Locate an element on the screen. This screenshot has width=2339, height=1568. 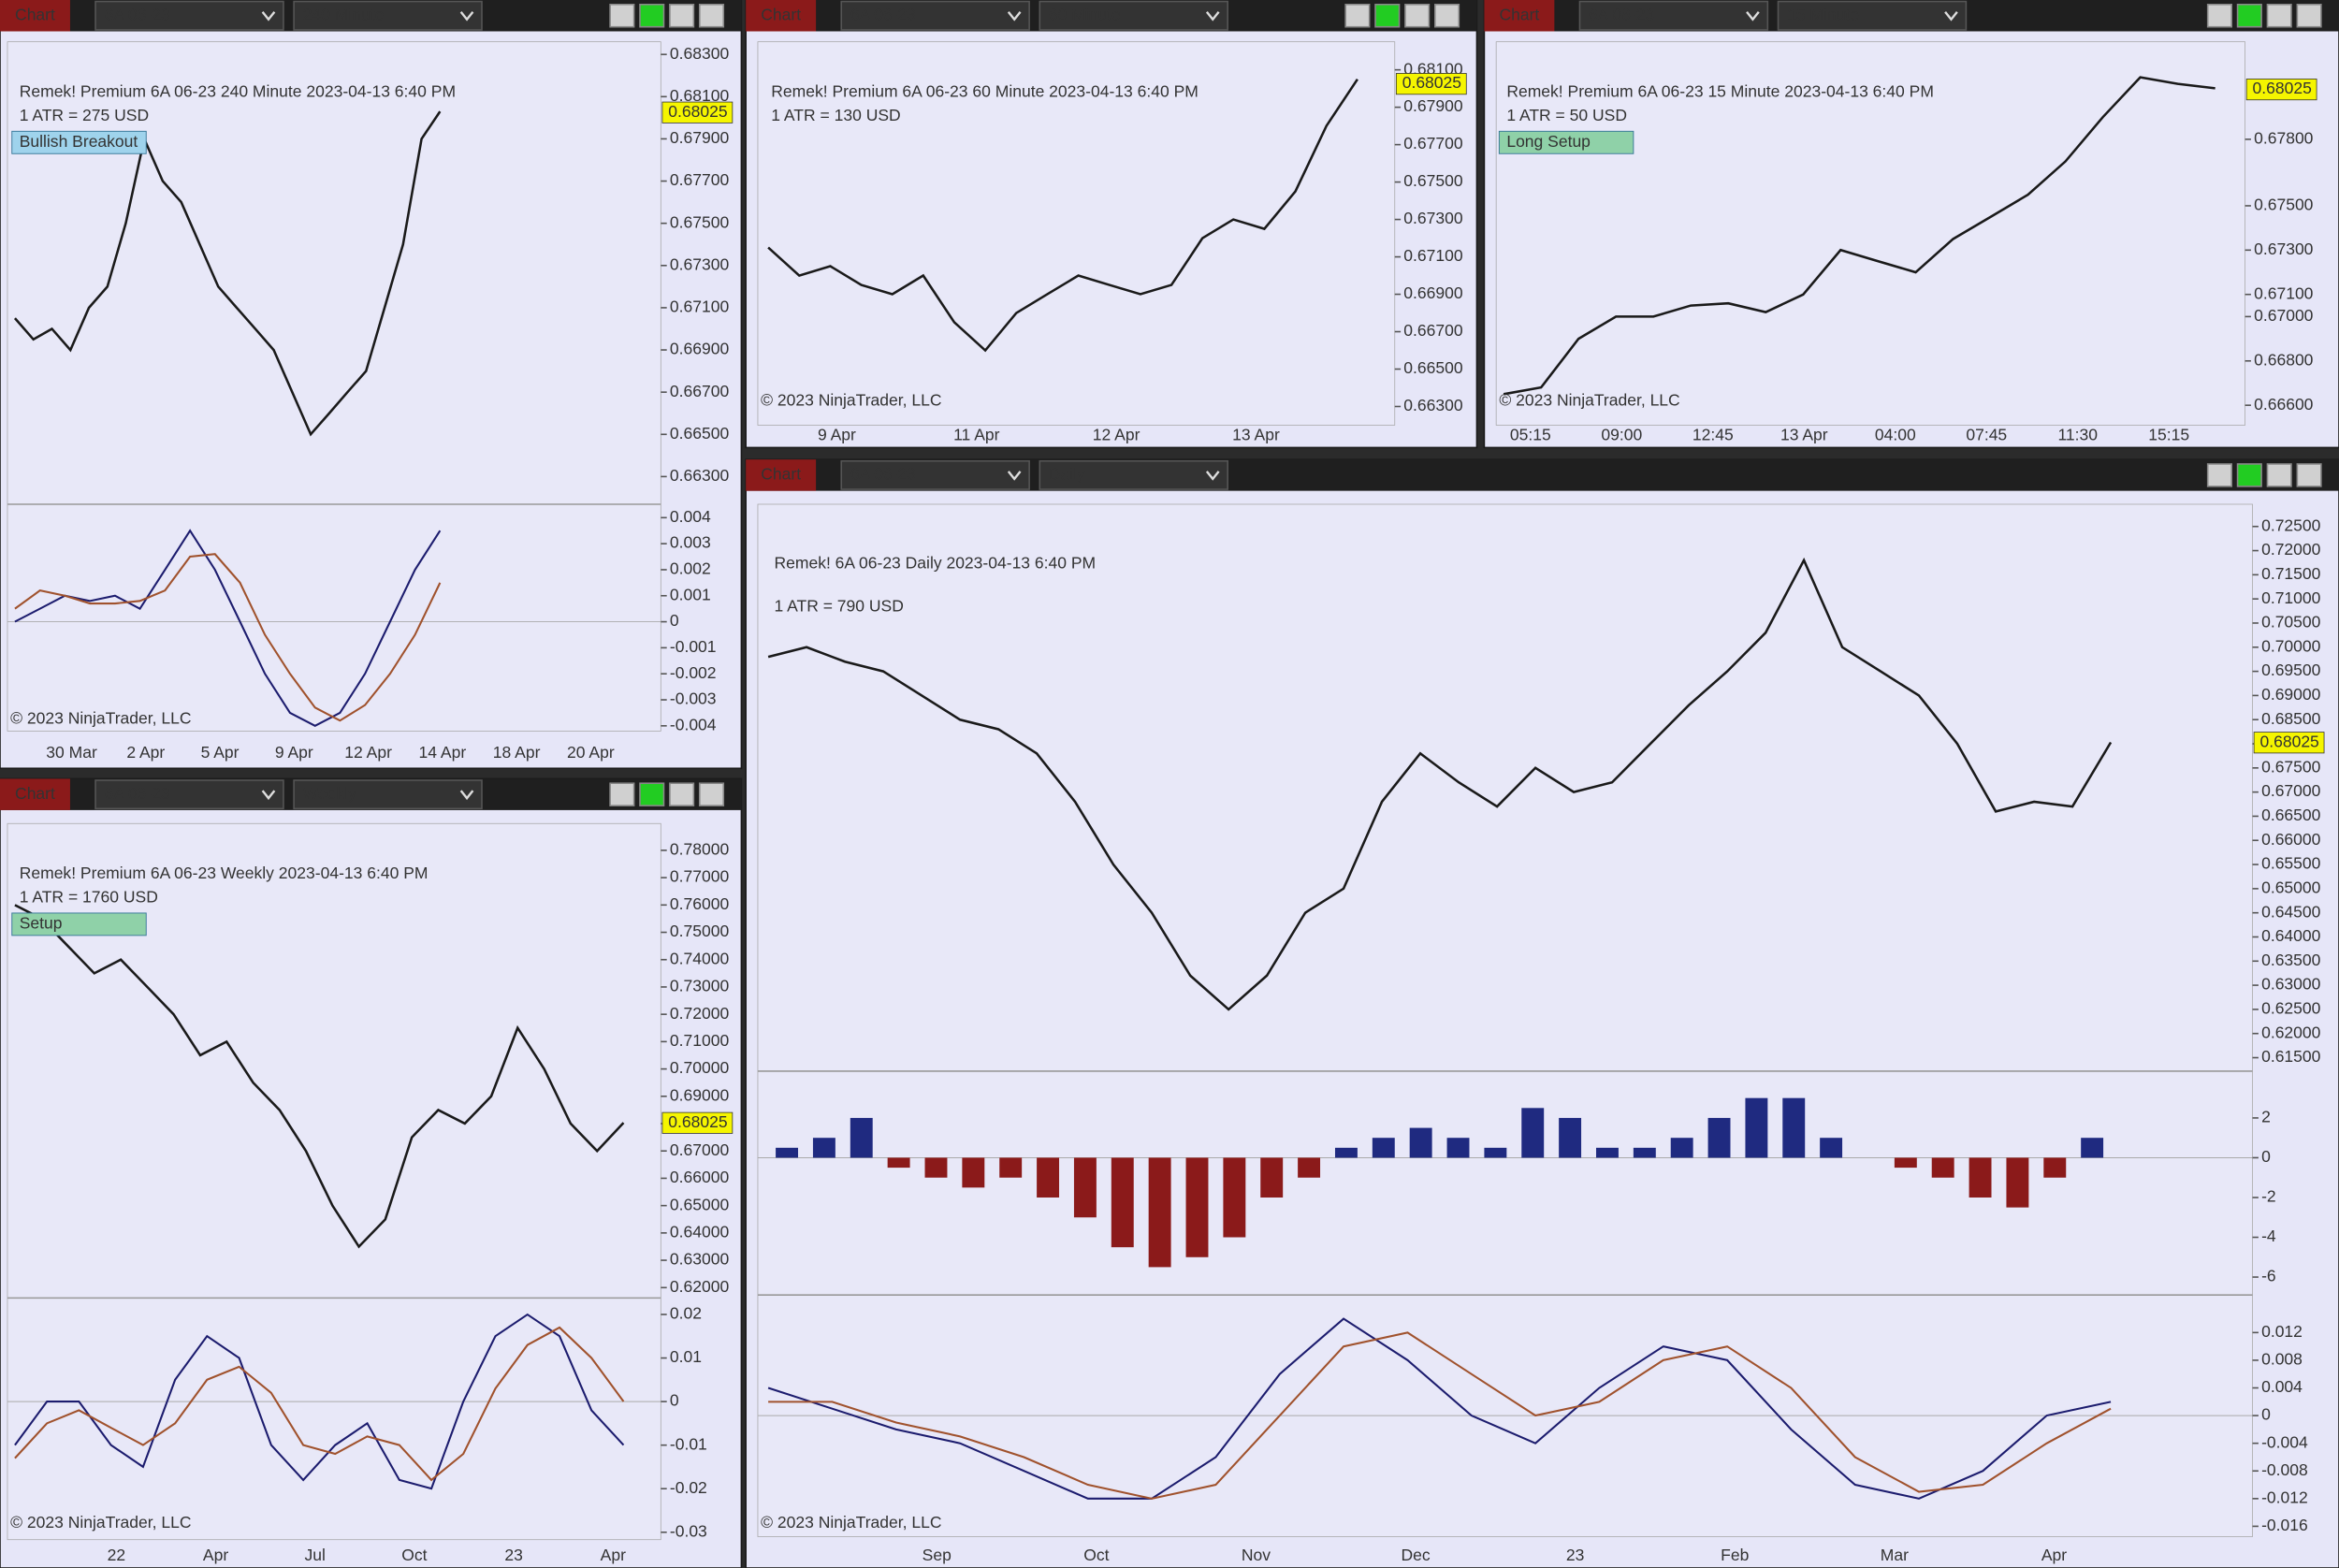
y-tick-label: -0.004 is located at coordinates (693, 724).